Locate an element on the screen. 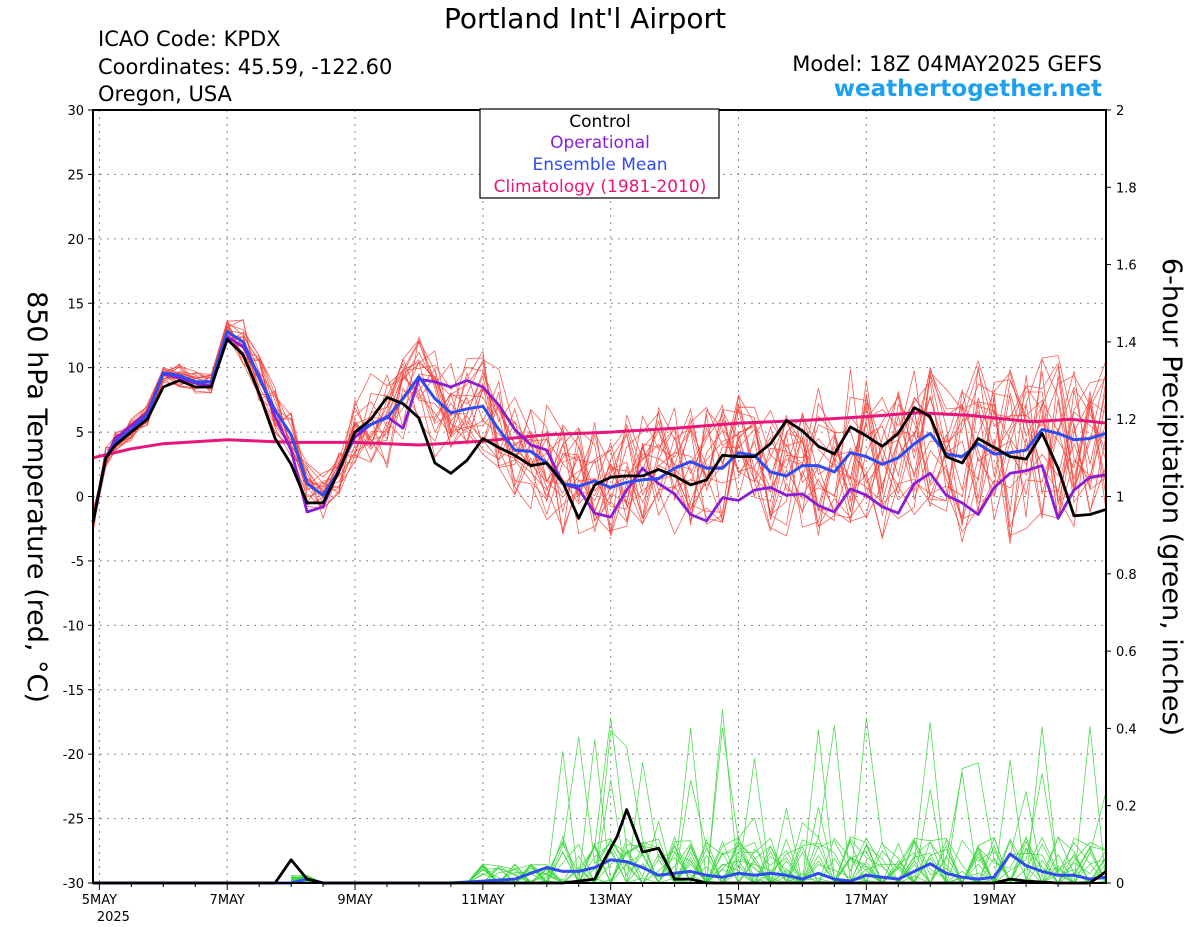  model-run: Model: 18Z 04MAY2025 GEFS is located at coordinates (947, 64).